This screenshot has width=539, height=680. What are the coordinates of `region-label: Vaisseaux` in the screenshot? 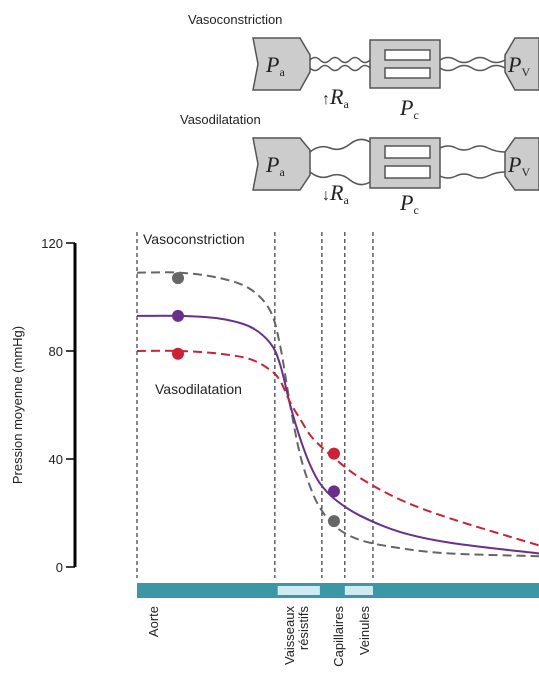 It's located at (289, 636).